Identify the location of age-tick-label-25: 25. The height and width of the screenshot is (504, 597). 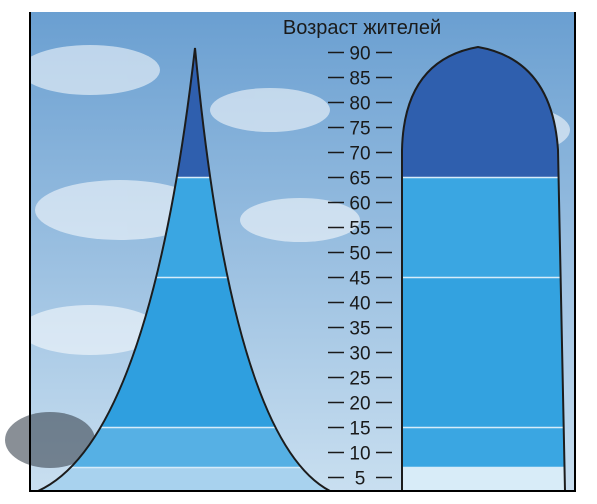
(359, 379).